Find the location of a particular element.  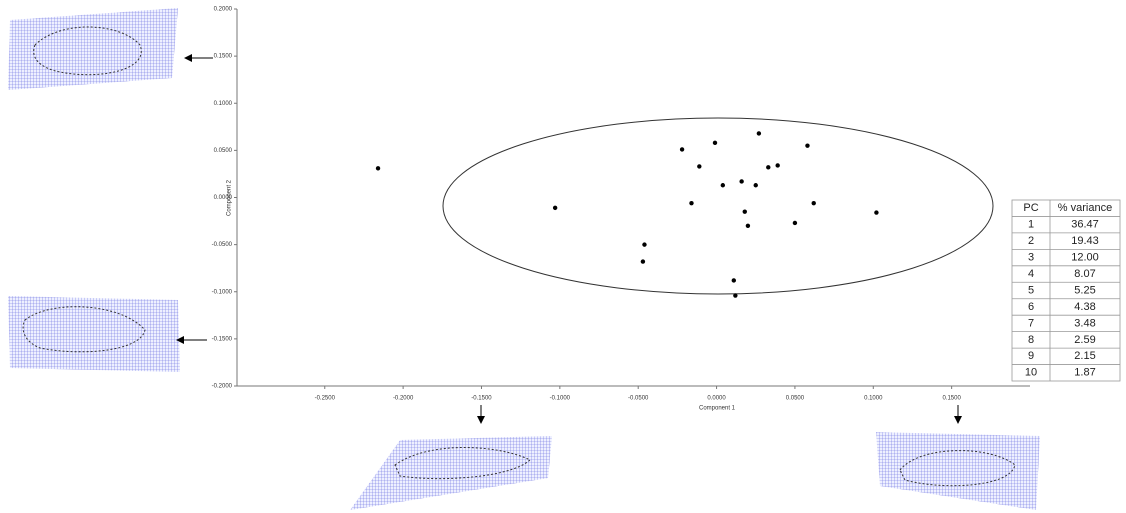

table-cell: 8.07 is located at coordinates (1084, 274).